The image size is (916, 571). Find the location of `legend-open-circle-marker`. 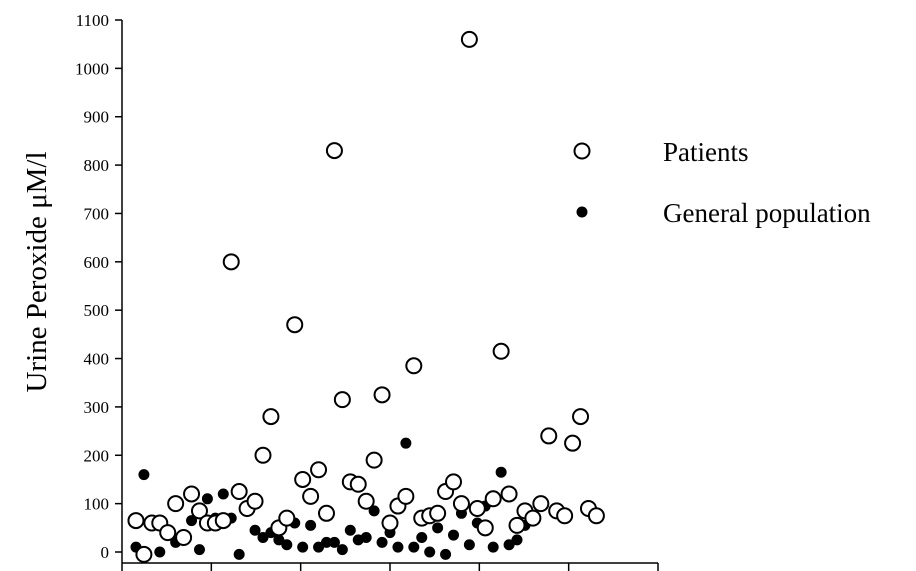

legend-open-circle-marker is located at coordinates (582, 151).